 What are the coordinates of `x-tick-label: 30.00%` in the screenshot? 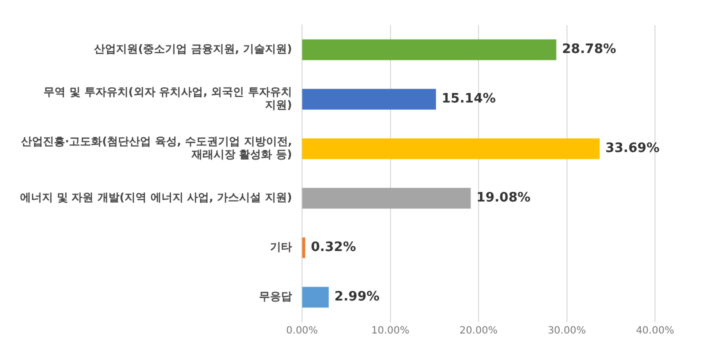 It's located at (567, 331).